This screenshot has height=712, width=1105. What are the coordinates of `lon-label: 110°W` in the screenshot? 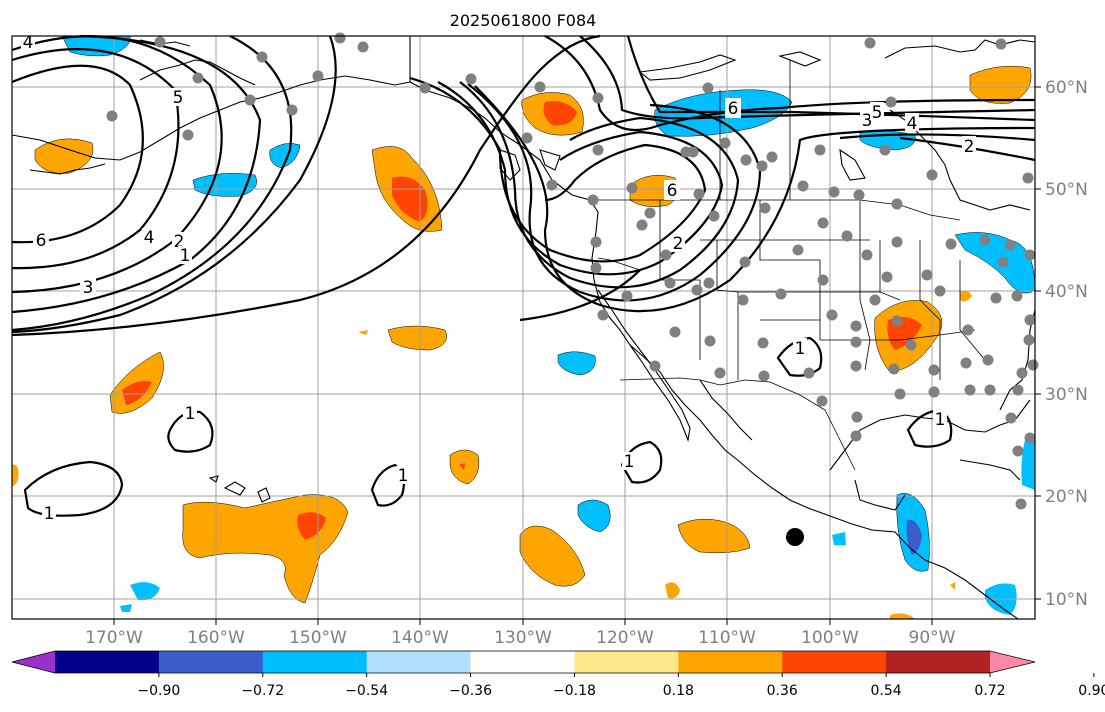 It's located at (727, 638).